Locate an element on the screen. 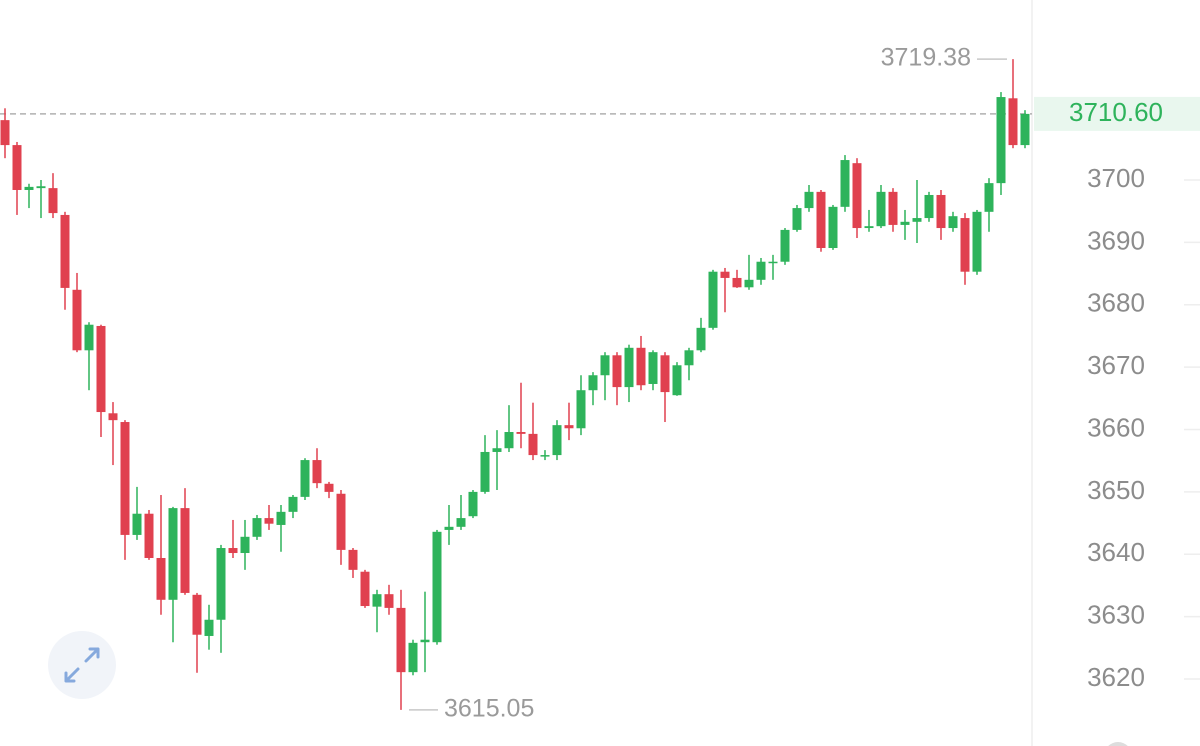  y-tick-label: 3670 is located at coordinates (1116, 365).